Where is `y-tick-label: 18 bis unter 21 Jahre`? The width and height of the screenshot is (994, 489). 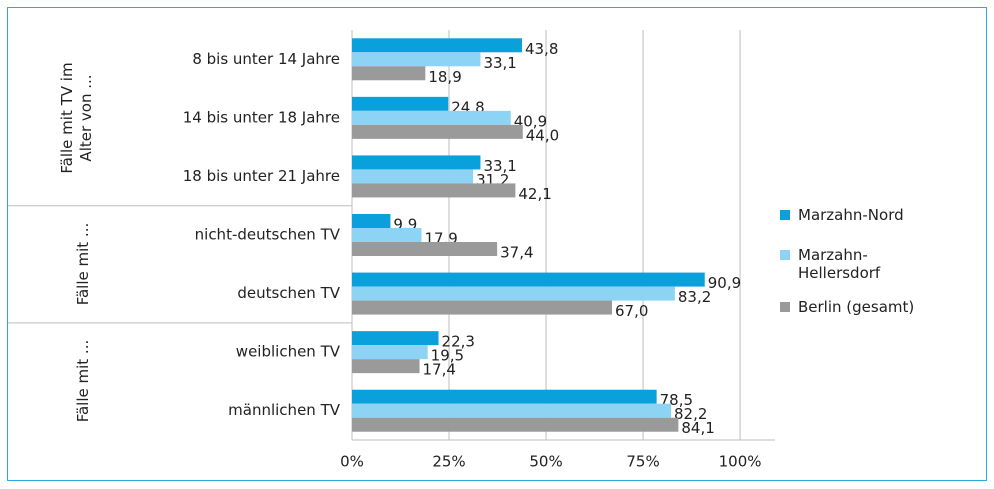 y-tick-label: 18 bis unter 21 Jahre is located at coordinates (261, 176).